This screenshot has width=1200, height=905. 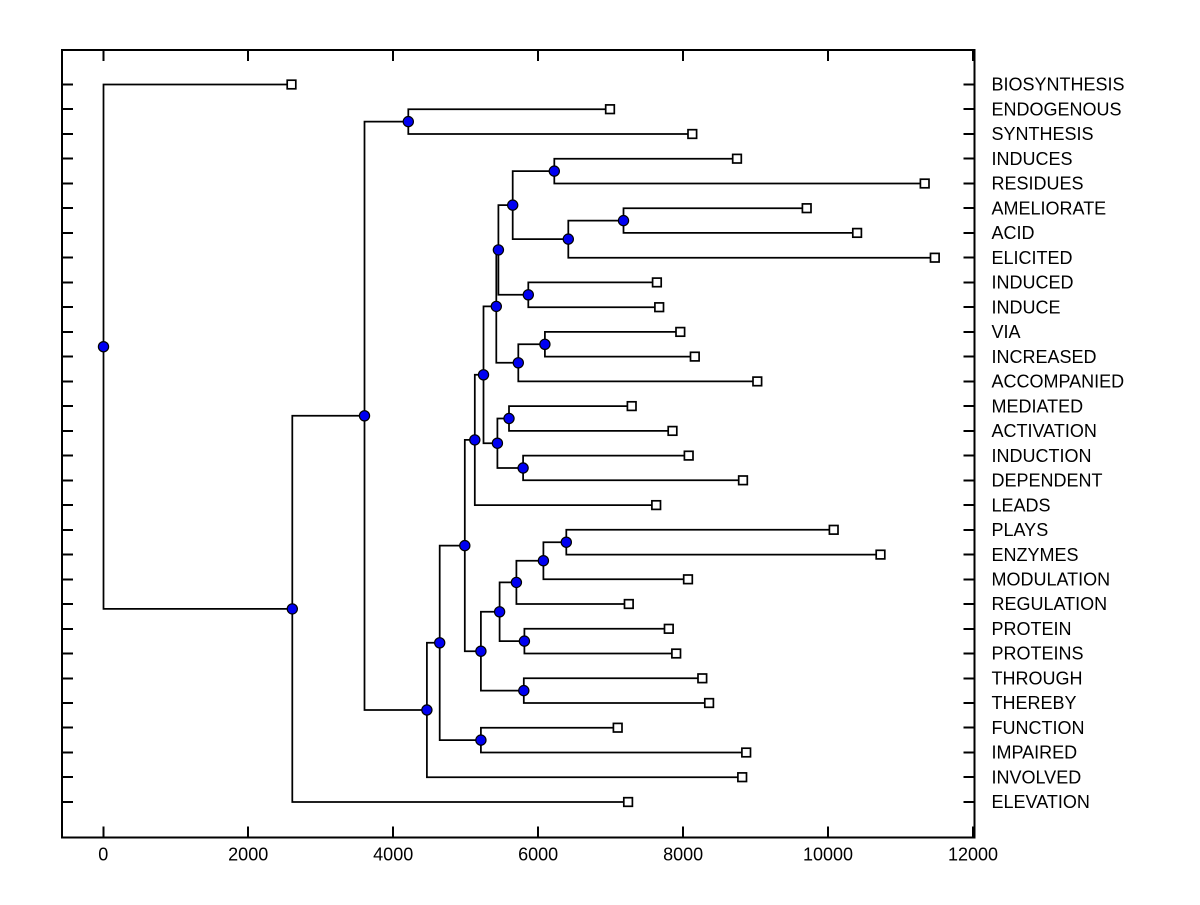 What do you see at coordinates (103, 855) in the screenshot?
I see `svg-text: 0` at bounding box center [103, 855].